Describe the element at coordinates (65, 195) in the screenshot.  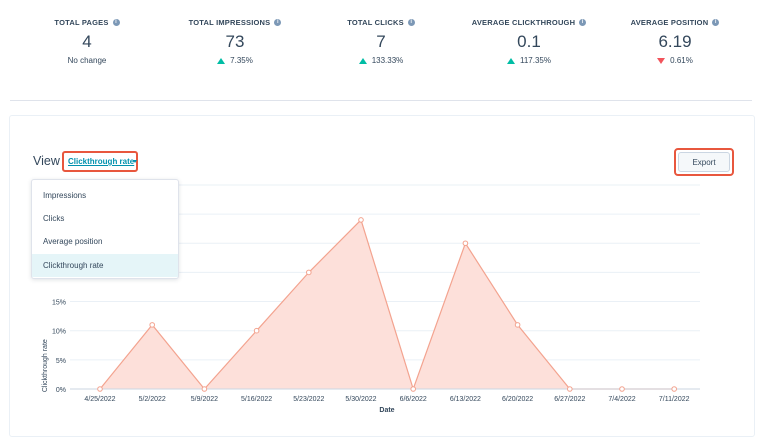
I see `dropdown-option-impressions: Impressions` at that location.